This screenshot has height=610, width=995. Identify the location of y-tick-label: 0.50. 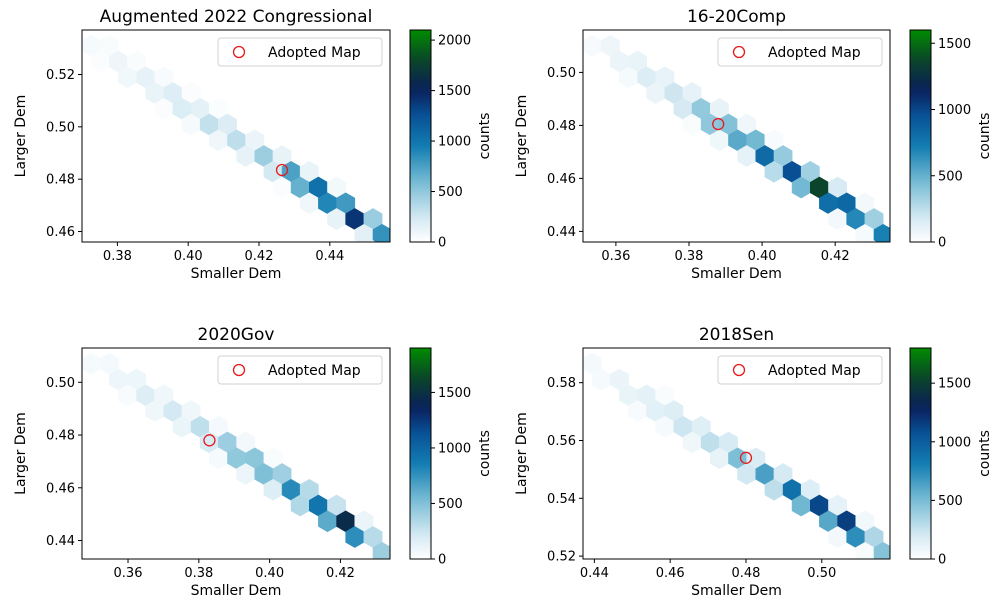
(60, 383).